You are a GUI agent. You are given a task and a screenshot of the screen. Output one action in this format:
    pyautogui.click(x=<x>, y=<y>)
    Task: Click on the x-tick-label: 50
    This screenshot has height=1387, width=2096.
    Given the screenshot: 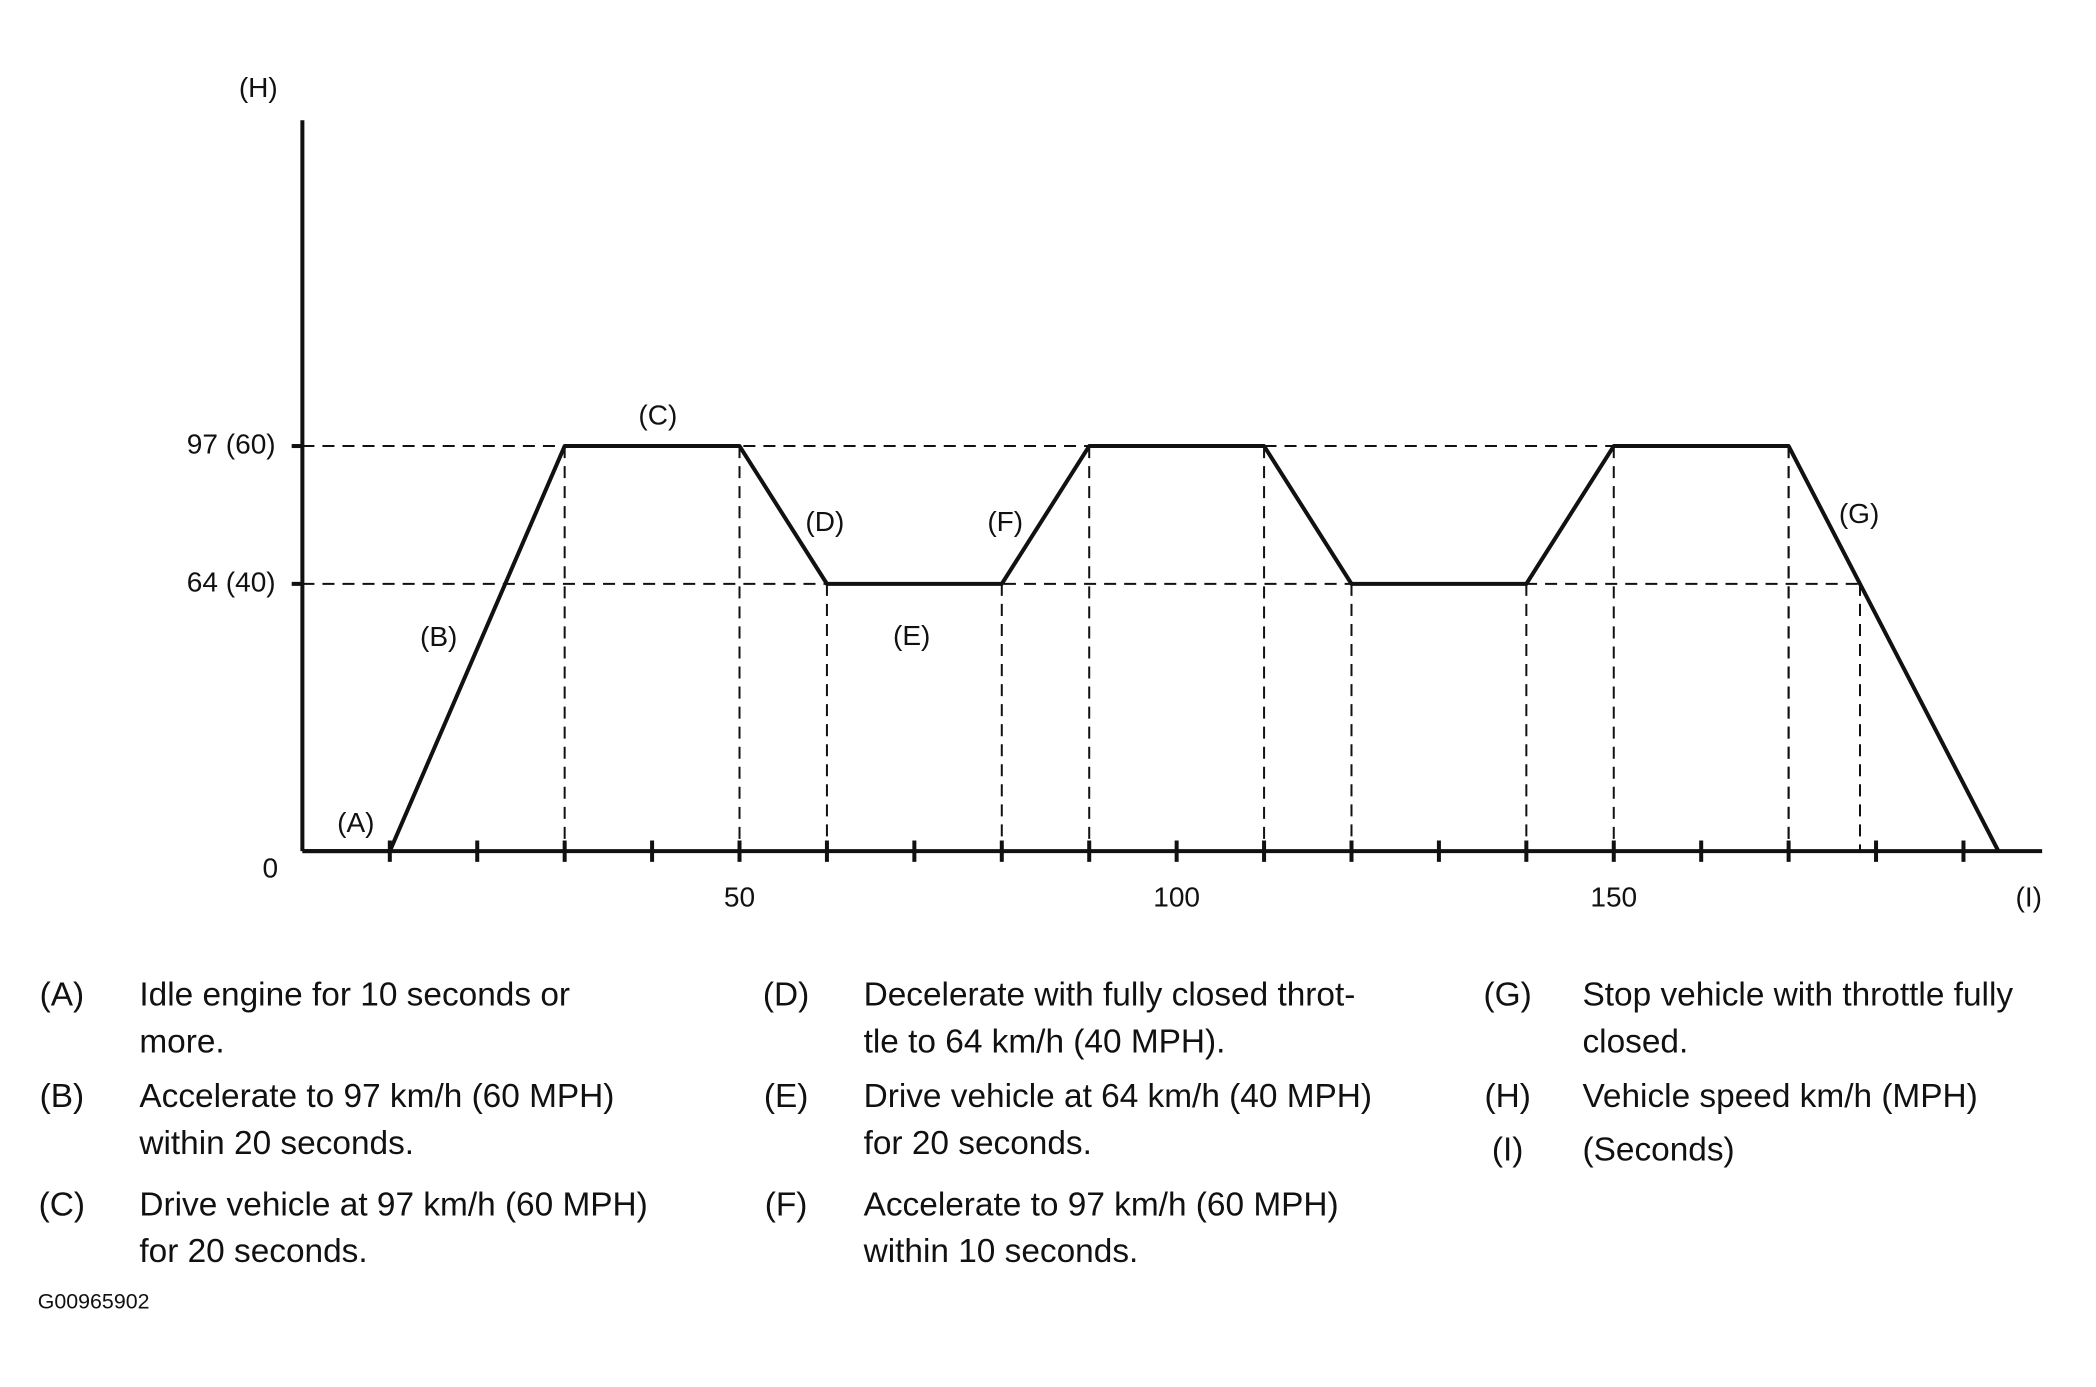 What is the action you would take?
    pyautogui.click(x=739, y=897)
    